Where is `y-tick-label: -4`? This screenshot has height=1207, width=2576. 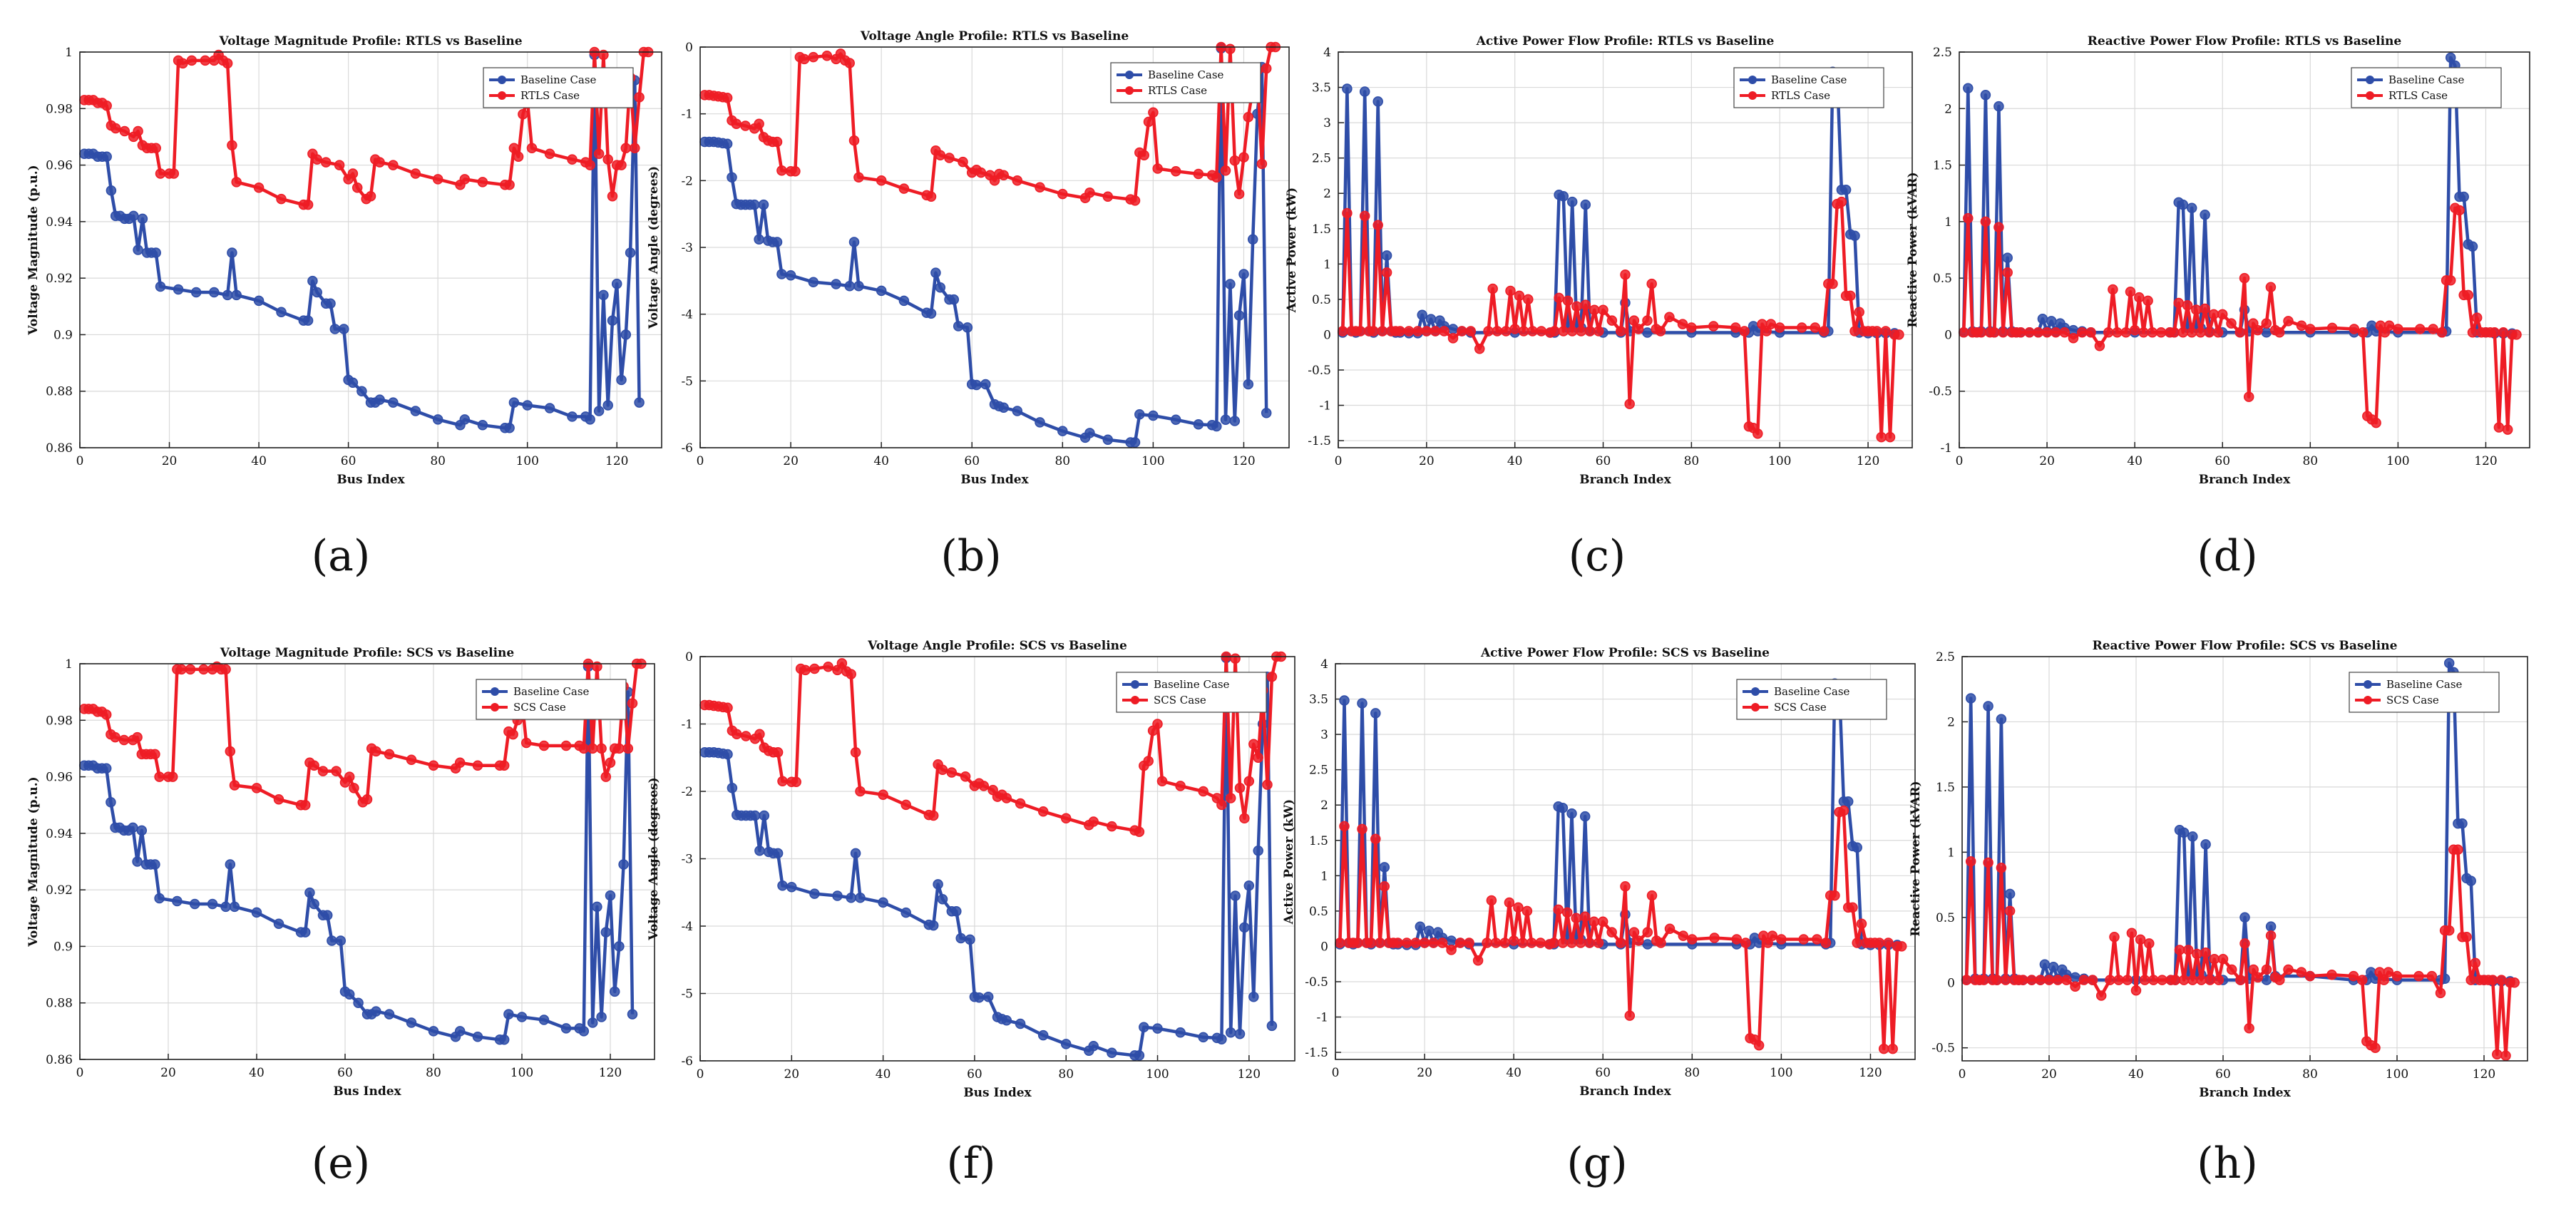
y-tick-label: -4 is located at coordinates (687, 315).